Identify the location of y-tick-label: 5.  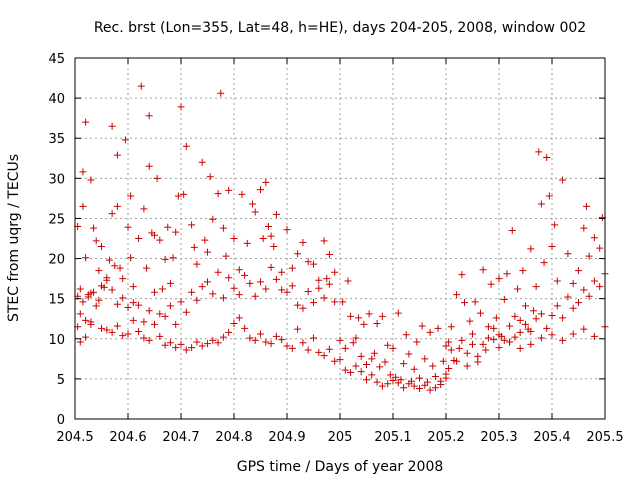
(61, 380).